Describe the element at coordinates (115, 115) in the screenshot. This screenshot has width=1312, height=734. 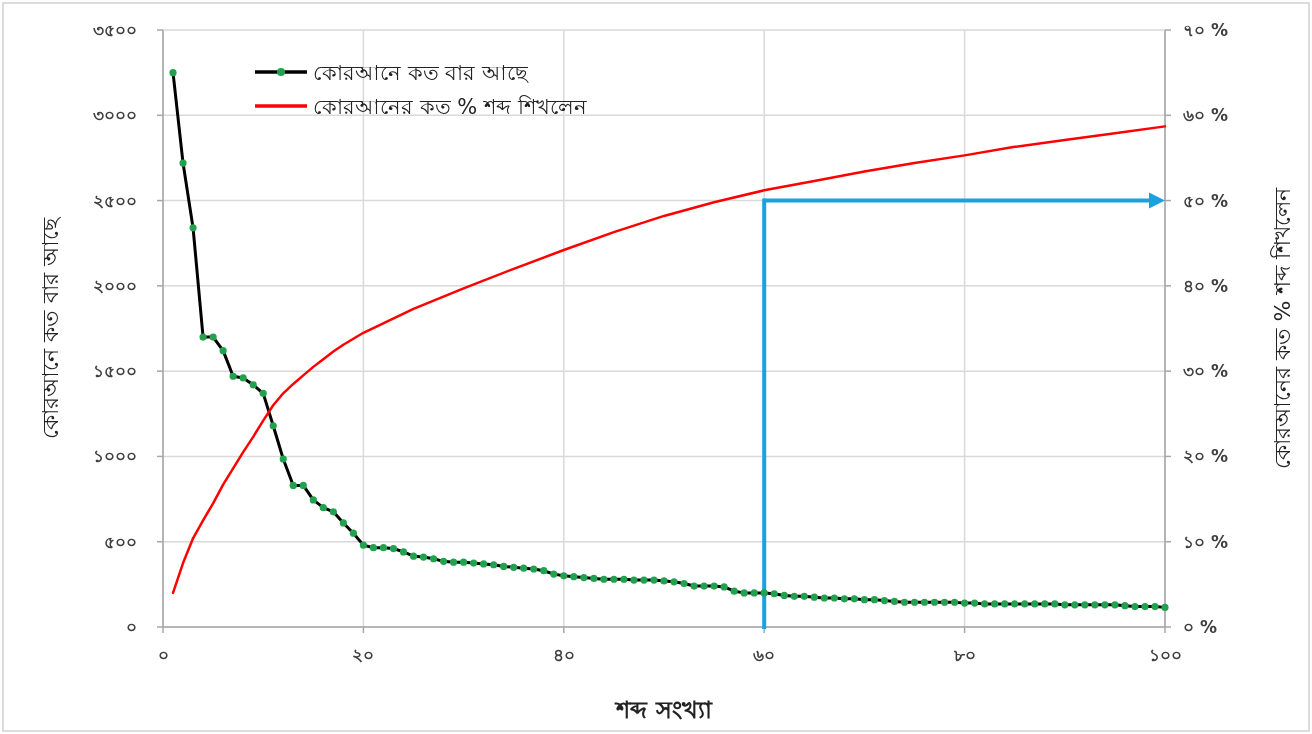
I see `y-tick-label: ৩০০০` at that location.